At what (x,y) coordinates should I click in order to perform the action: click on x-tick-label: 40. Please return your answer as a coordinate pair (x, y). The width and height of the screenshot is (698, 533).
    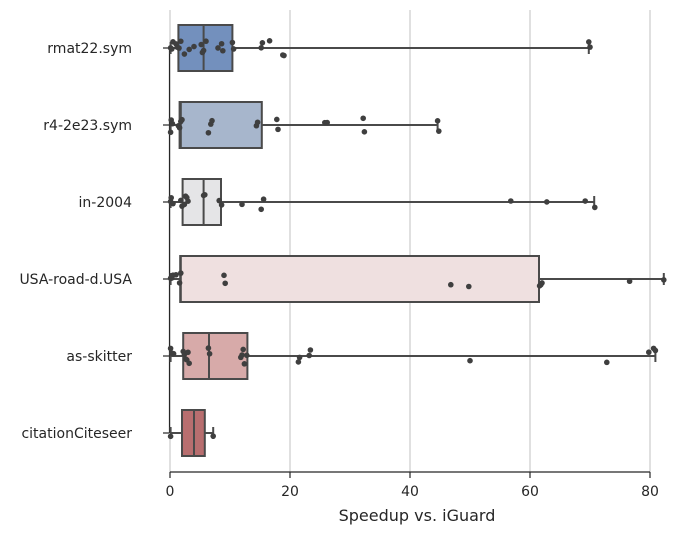
    Looking at the image, I should click on (410, 492).